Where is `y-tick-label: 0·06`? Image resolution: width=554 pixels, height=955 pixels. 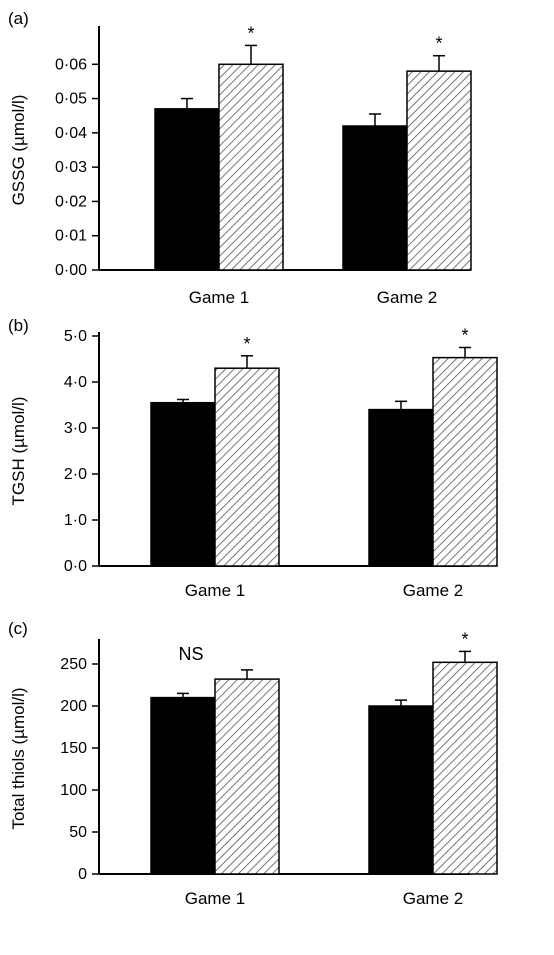
y-tick-label: 0·06 is located at coordinates (71, 64).